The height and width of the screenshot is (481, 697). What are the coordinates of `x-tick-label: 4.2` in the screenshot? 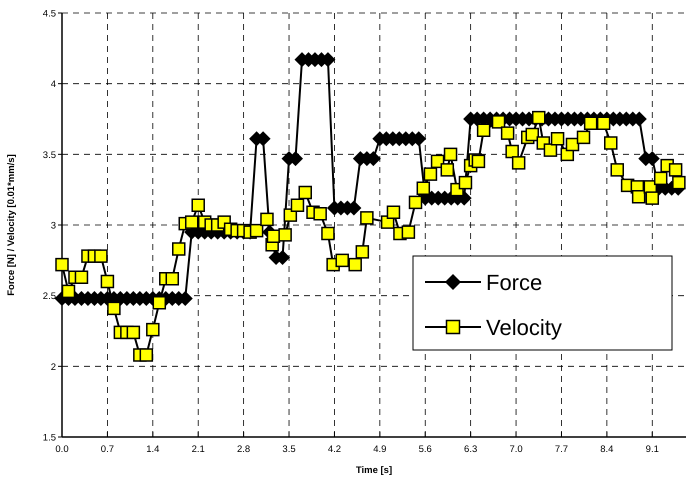 It's located at (335, 449).